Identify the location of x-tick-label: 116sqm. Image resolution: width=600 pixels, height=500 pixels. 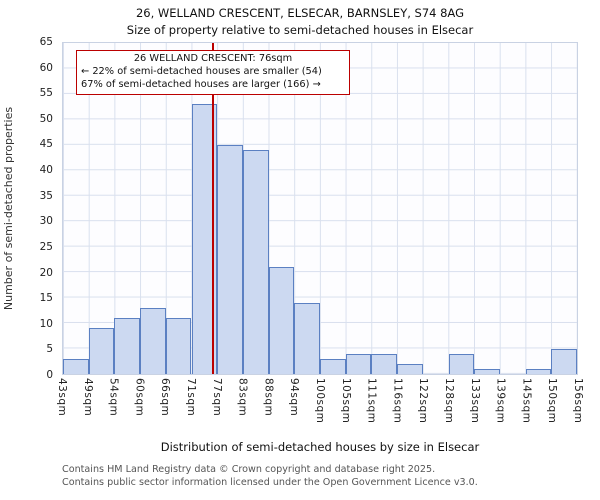
(397, 401).